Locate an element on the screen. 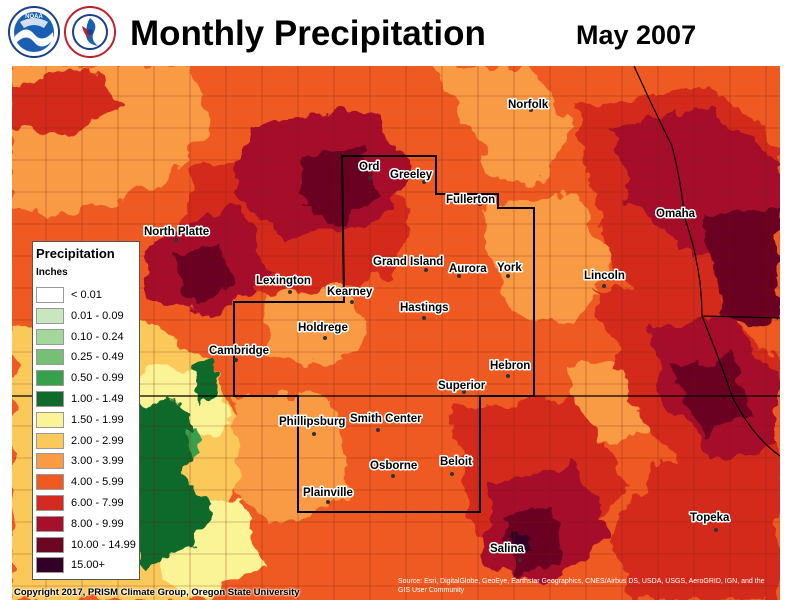 The height and width of the screenshot is (612, 792). legend-class-row: 4.00 - 5.99 is located at coordinates (88, 483).